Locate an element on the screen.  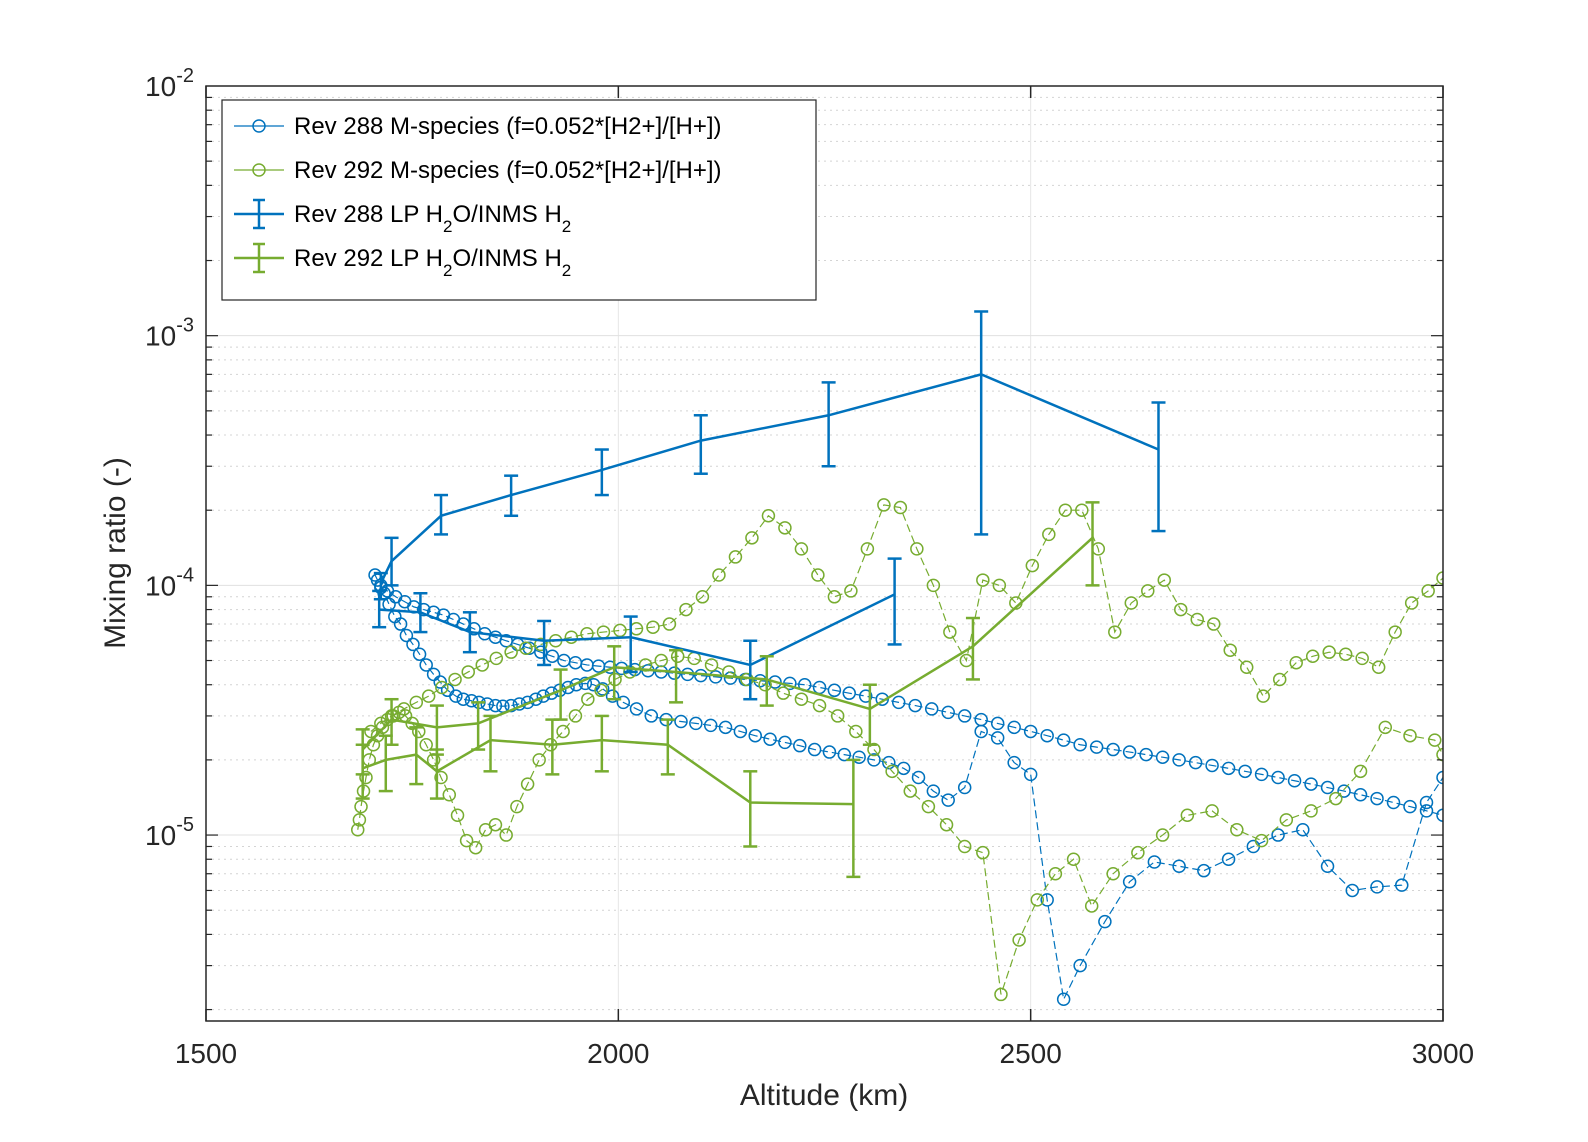
y-axis-title: Mixing ratio (-) is located at coordinates (115, 553).